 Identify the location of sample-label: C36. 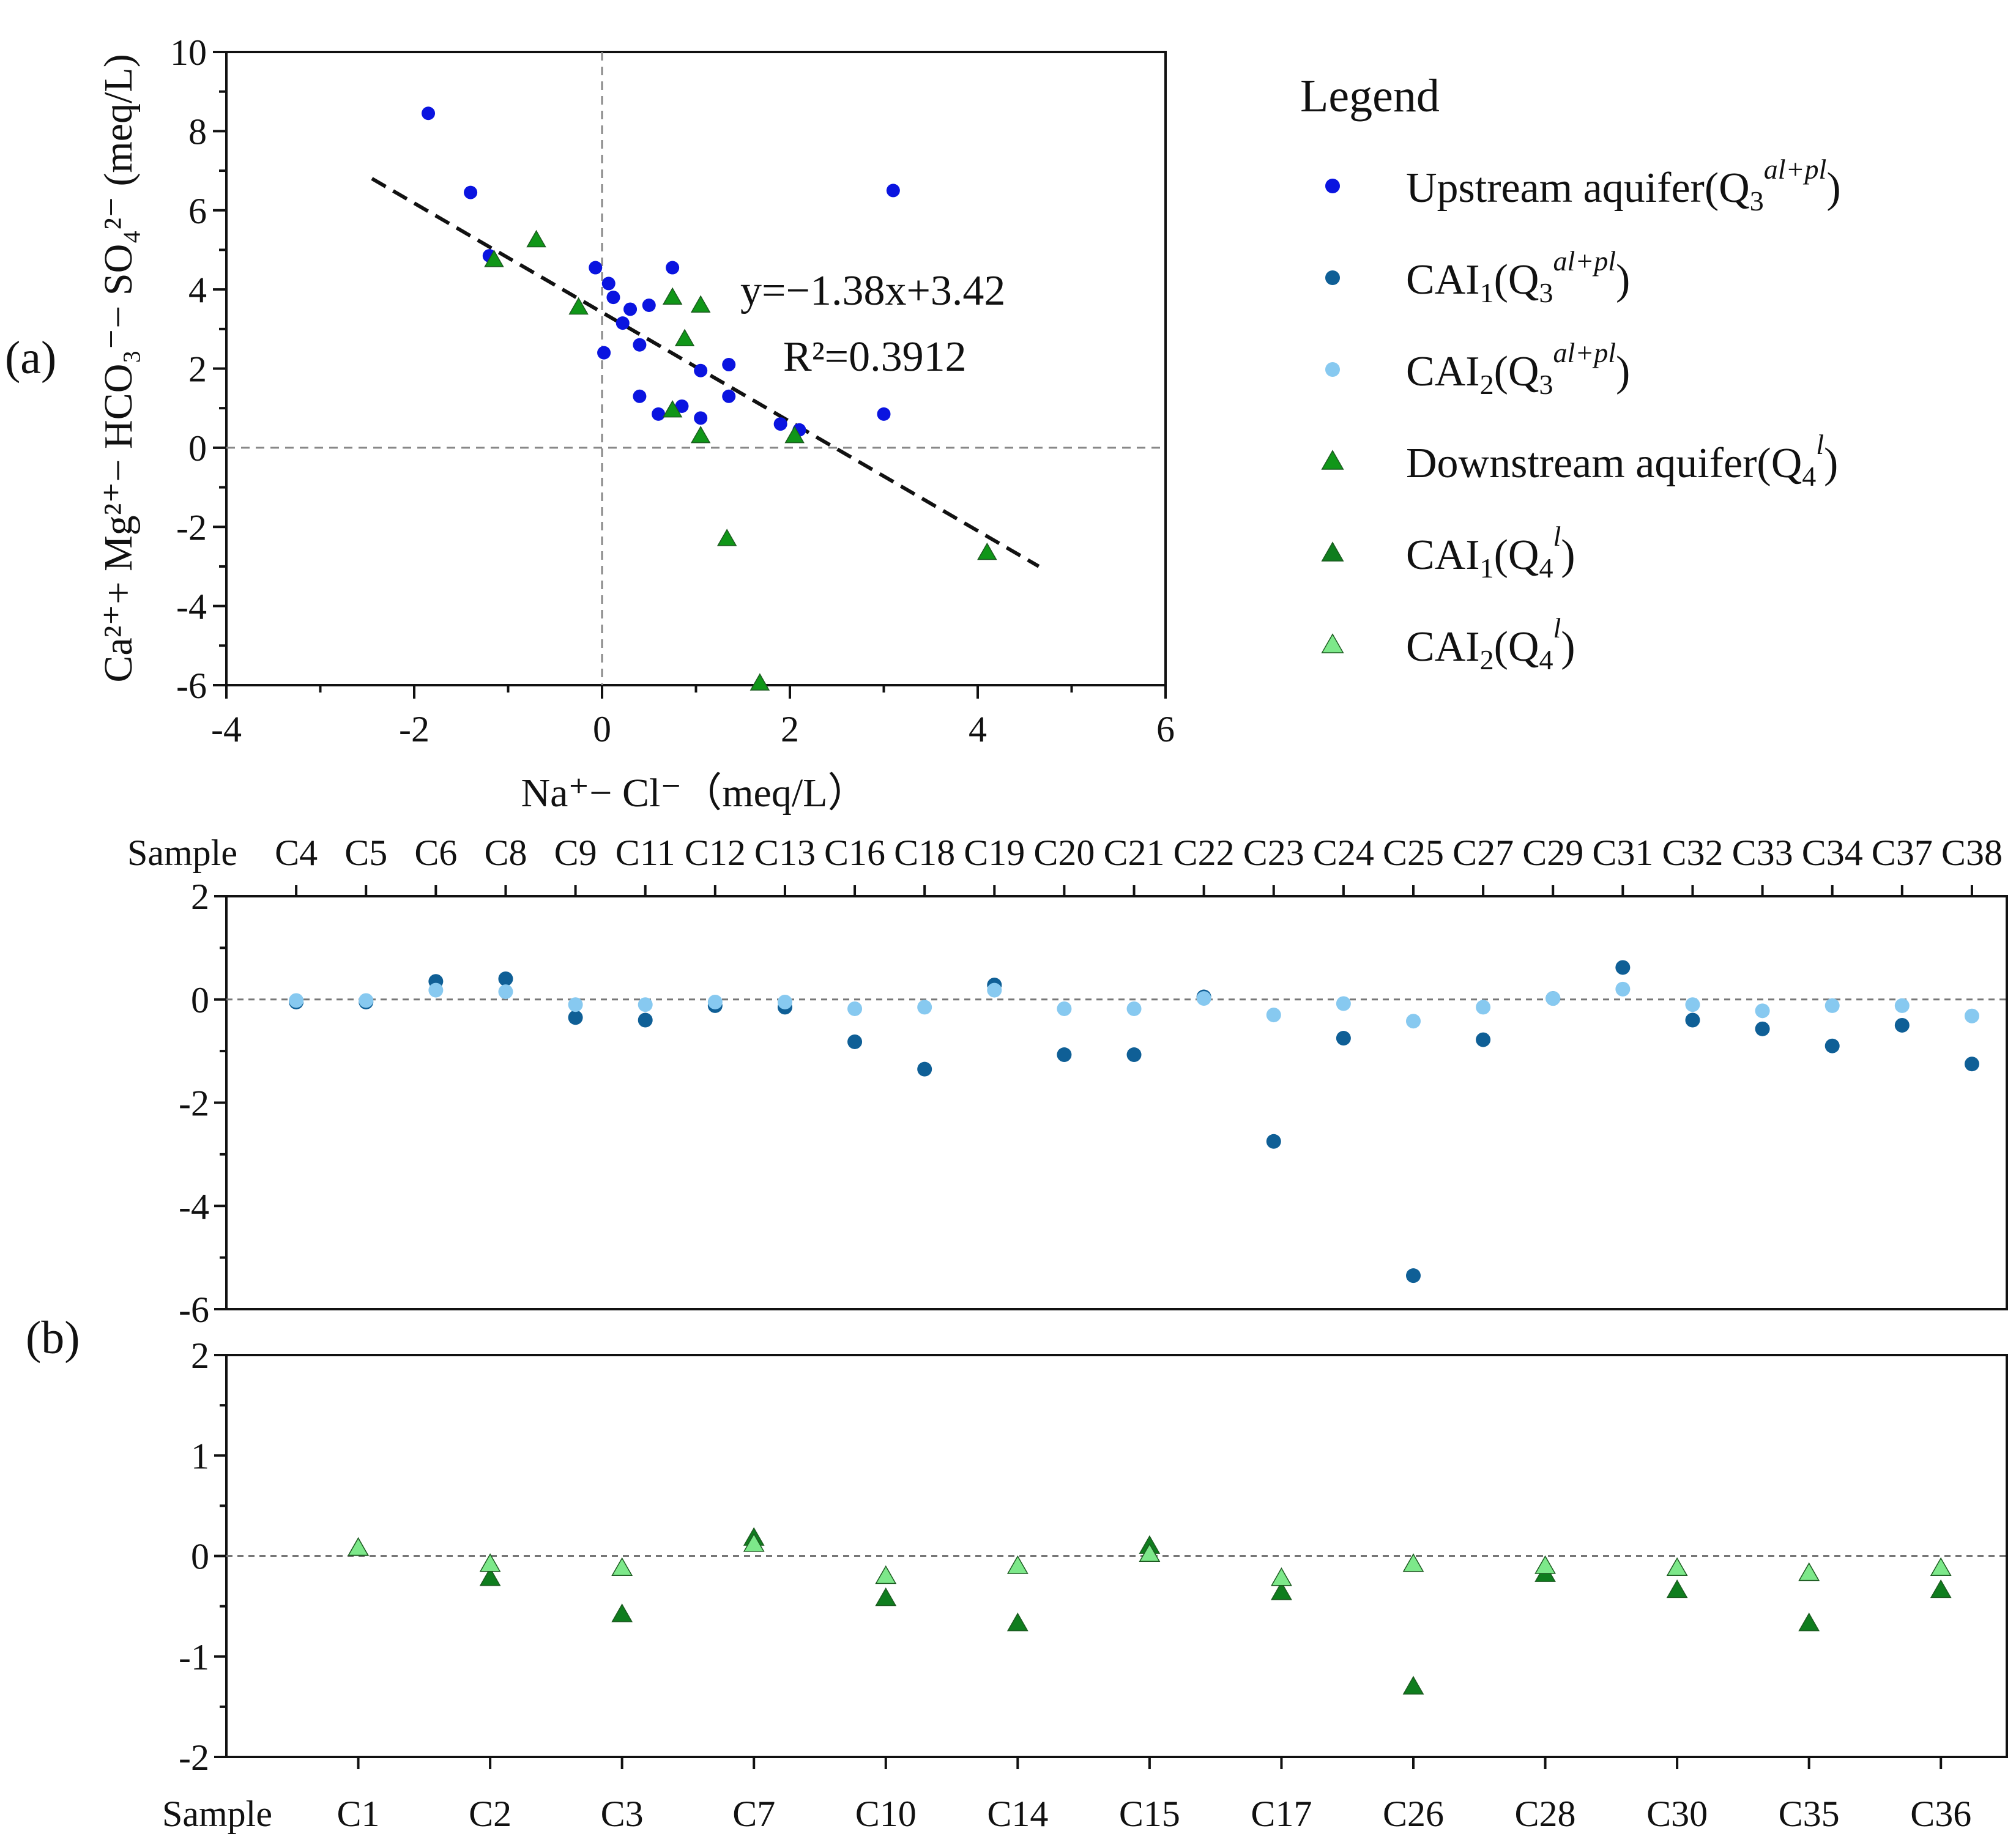
(1941, 1814).